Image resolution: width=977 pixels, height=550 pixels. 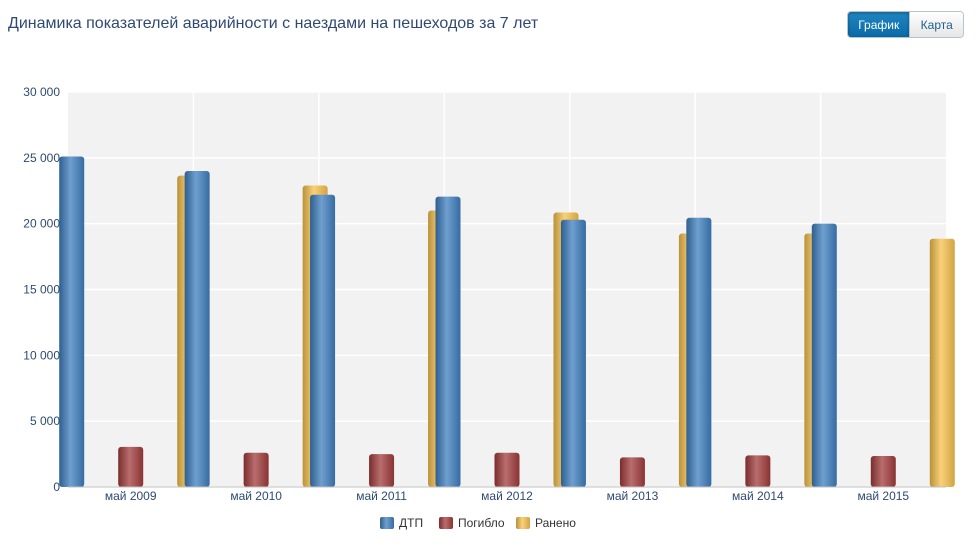 What do you see at coordinates (45, 421) in the screenshot?
I see `y-tick-label: 5 000` at bounding box center [45, 421].